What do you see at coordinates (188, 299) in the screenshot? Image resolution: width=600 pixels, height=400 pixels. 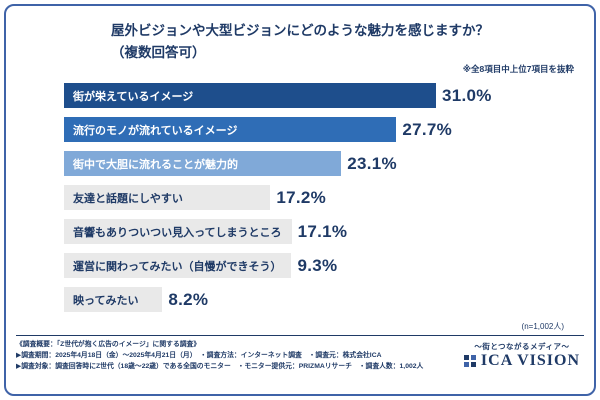 I see `bar-value: 8.2%` at bounding box center [188, 299].